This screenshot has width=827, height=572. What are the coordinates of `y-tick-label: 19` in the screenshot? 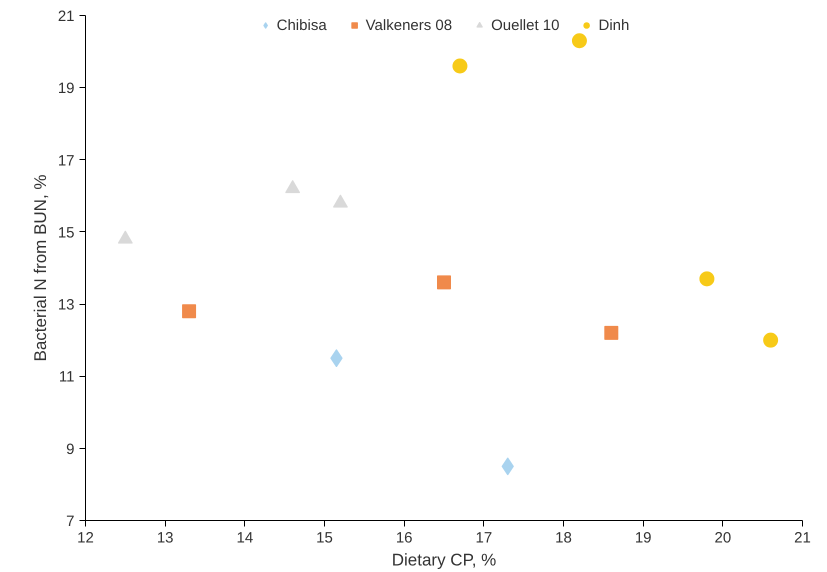 It's located at (66, 89).